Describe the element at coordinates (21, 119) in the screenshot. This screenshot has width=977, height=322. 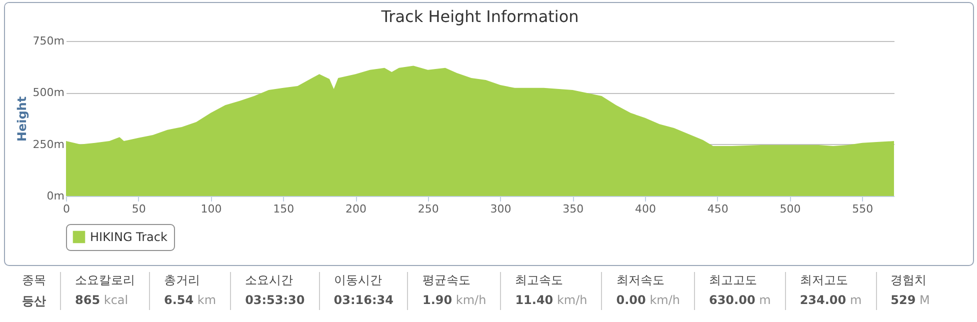
I see `y-axis-title: Height` at that location.